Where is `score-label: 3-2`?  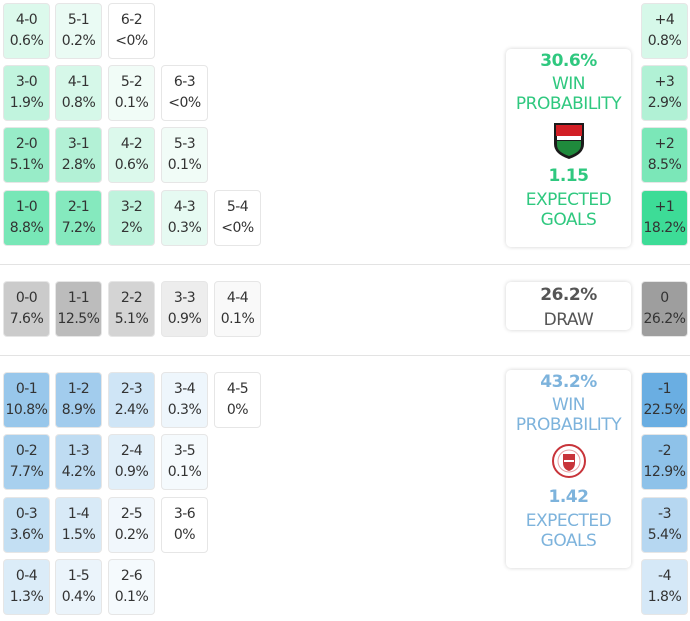 score-label: 3-2 is located at coordinates (131, 207).